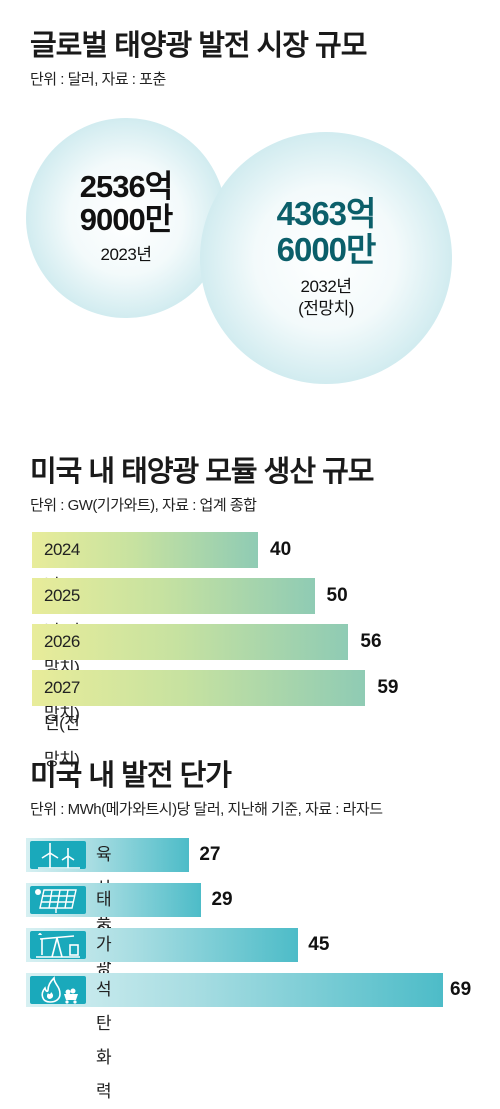 This screenshot has height=1109, width=500. I want to click on cost-bar-value: 27, so click(210, 854).